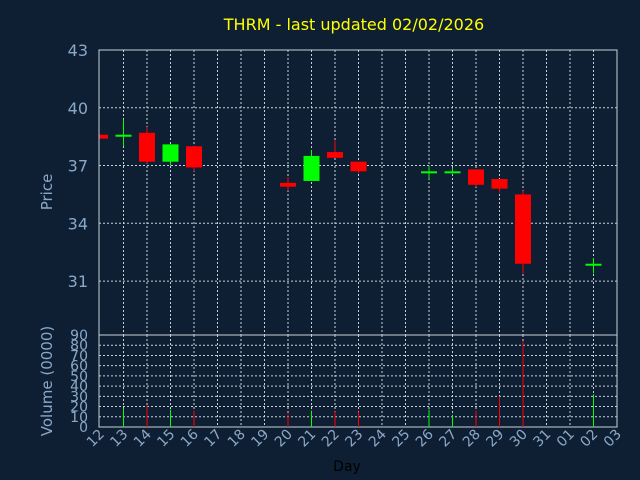 This screenshot has width=640, height=480. I want to click on price-tick-label: 31, so click(78, 281).